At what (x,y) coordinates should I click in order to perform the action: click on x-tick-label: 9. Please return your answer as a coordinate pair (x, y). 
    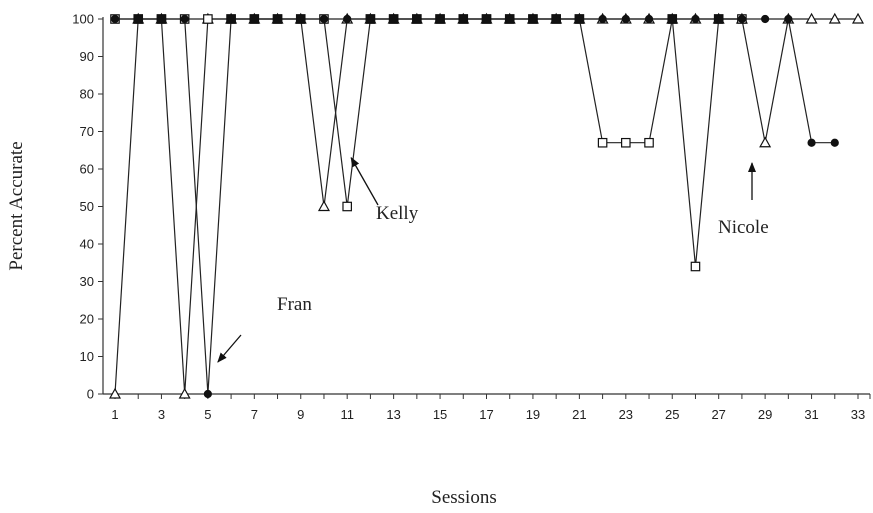
    Looking at the image, I should click on (300, 414).